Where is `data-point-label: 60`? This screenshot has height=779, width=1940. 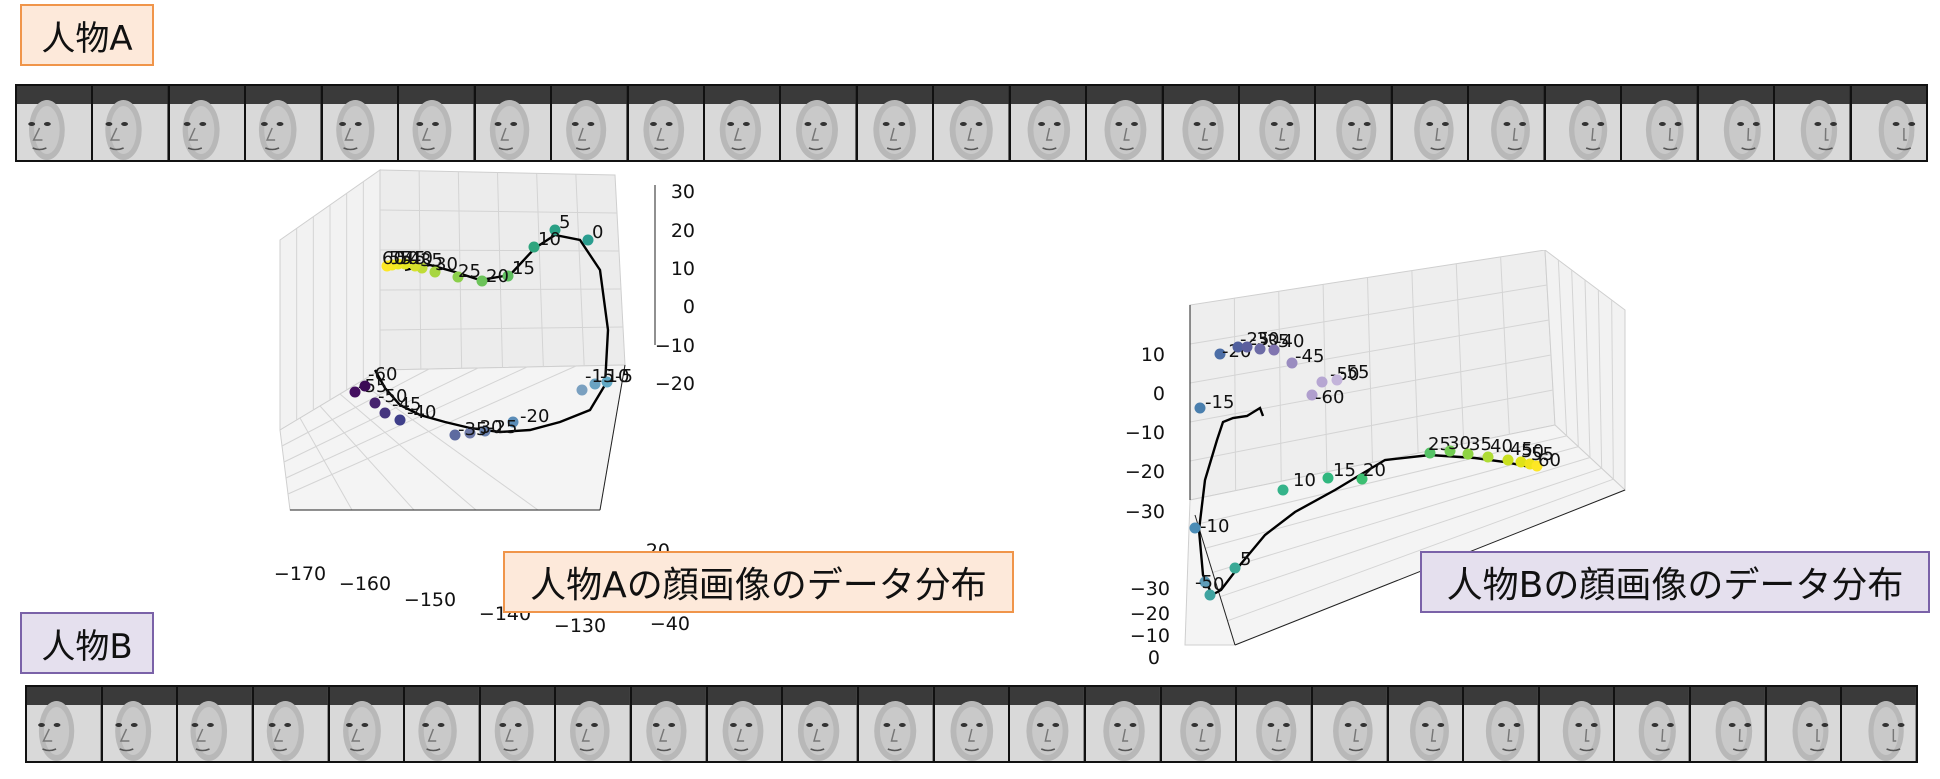
data-point-label: 60 is located at coordinates (1549, 460).